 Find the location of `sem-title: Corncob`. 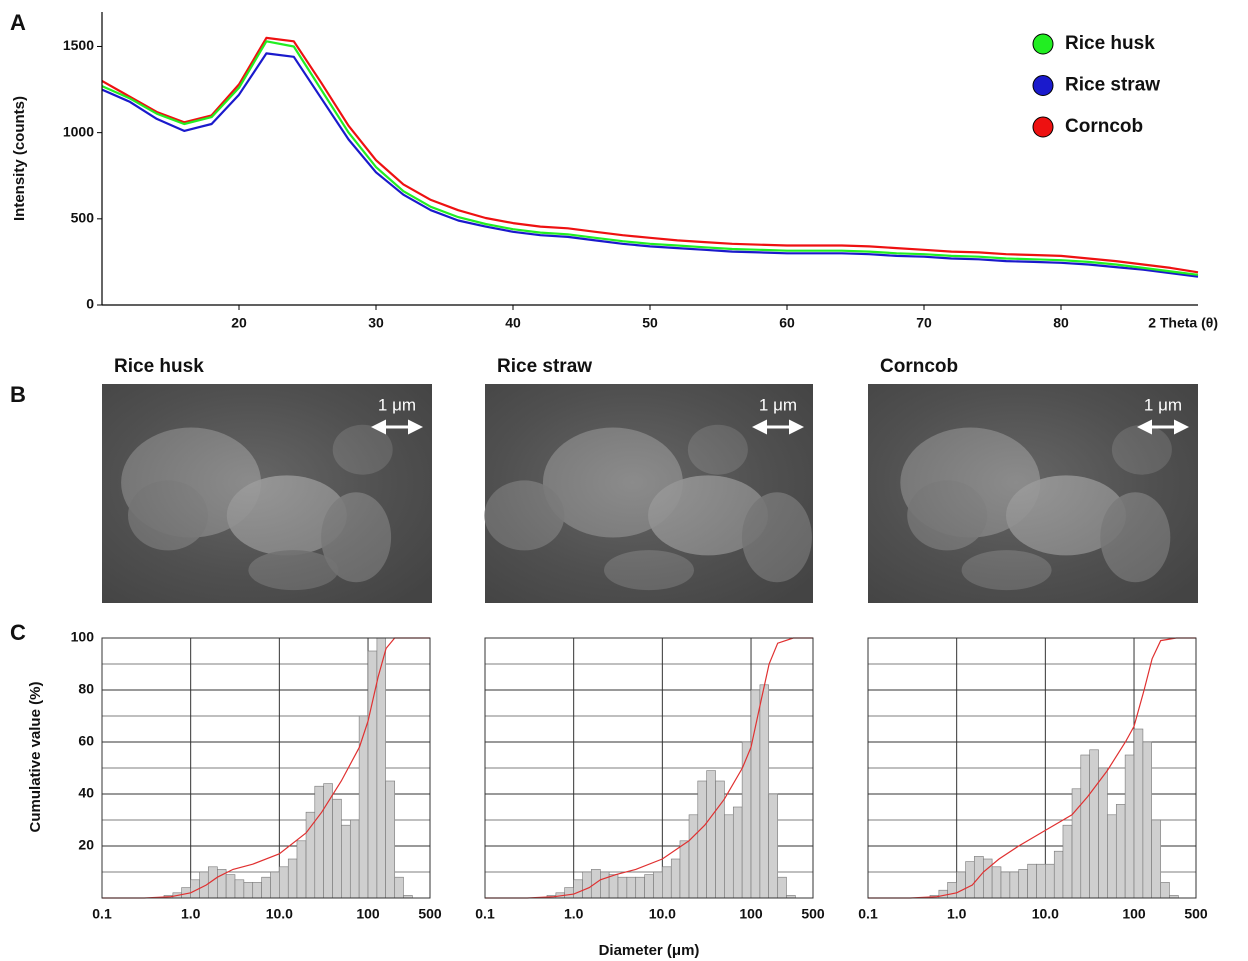

sem-title: Corncob is located at coordinates (919, 366).